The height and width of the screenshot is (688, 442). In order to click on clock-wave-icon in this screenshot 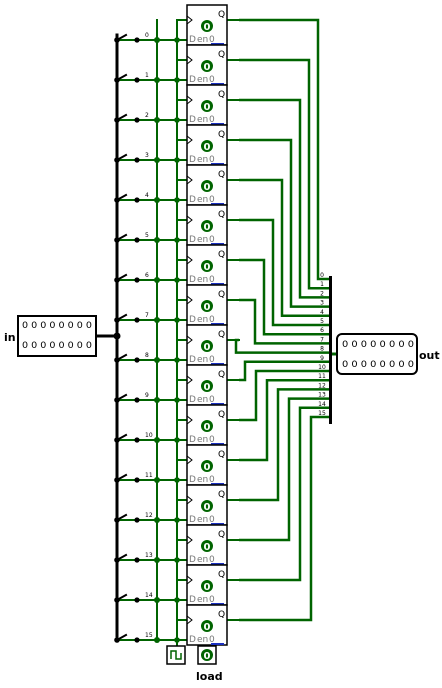, I will do `click(176, 655)`.